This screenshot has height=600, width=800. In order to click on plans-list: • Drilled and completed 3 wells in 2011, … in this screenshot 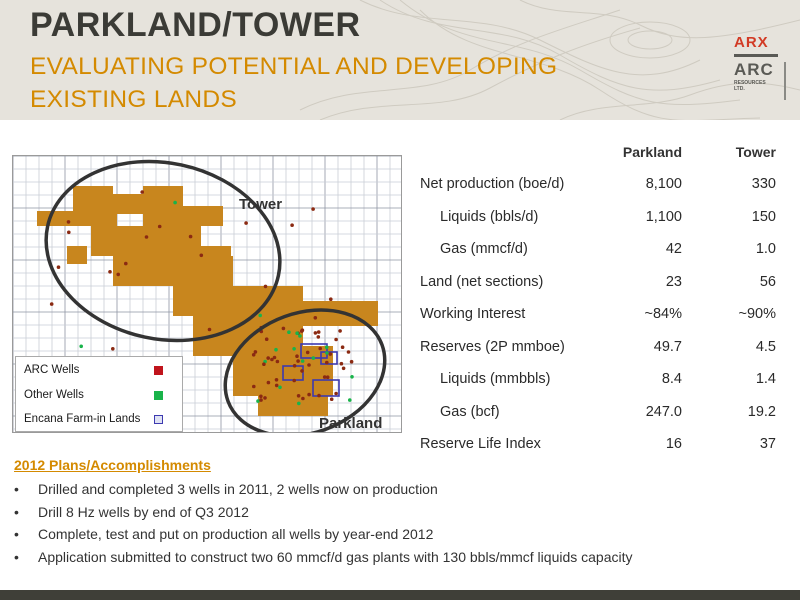, I will do `click(399, 526)`.